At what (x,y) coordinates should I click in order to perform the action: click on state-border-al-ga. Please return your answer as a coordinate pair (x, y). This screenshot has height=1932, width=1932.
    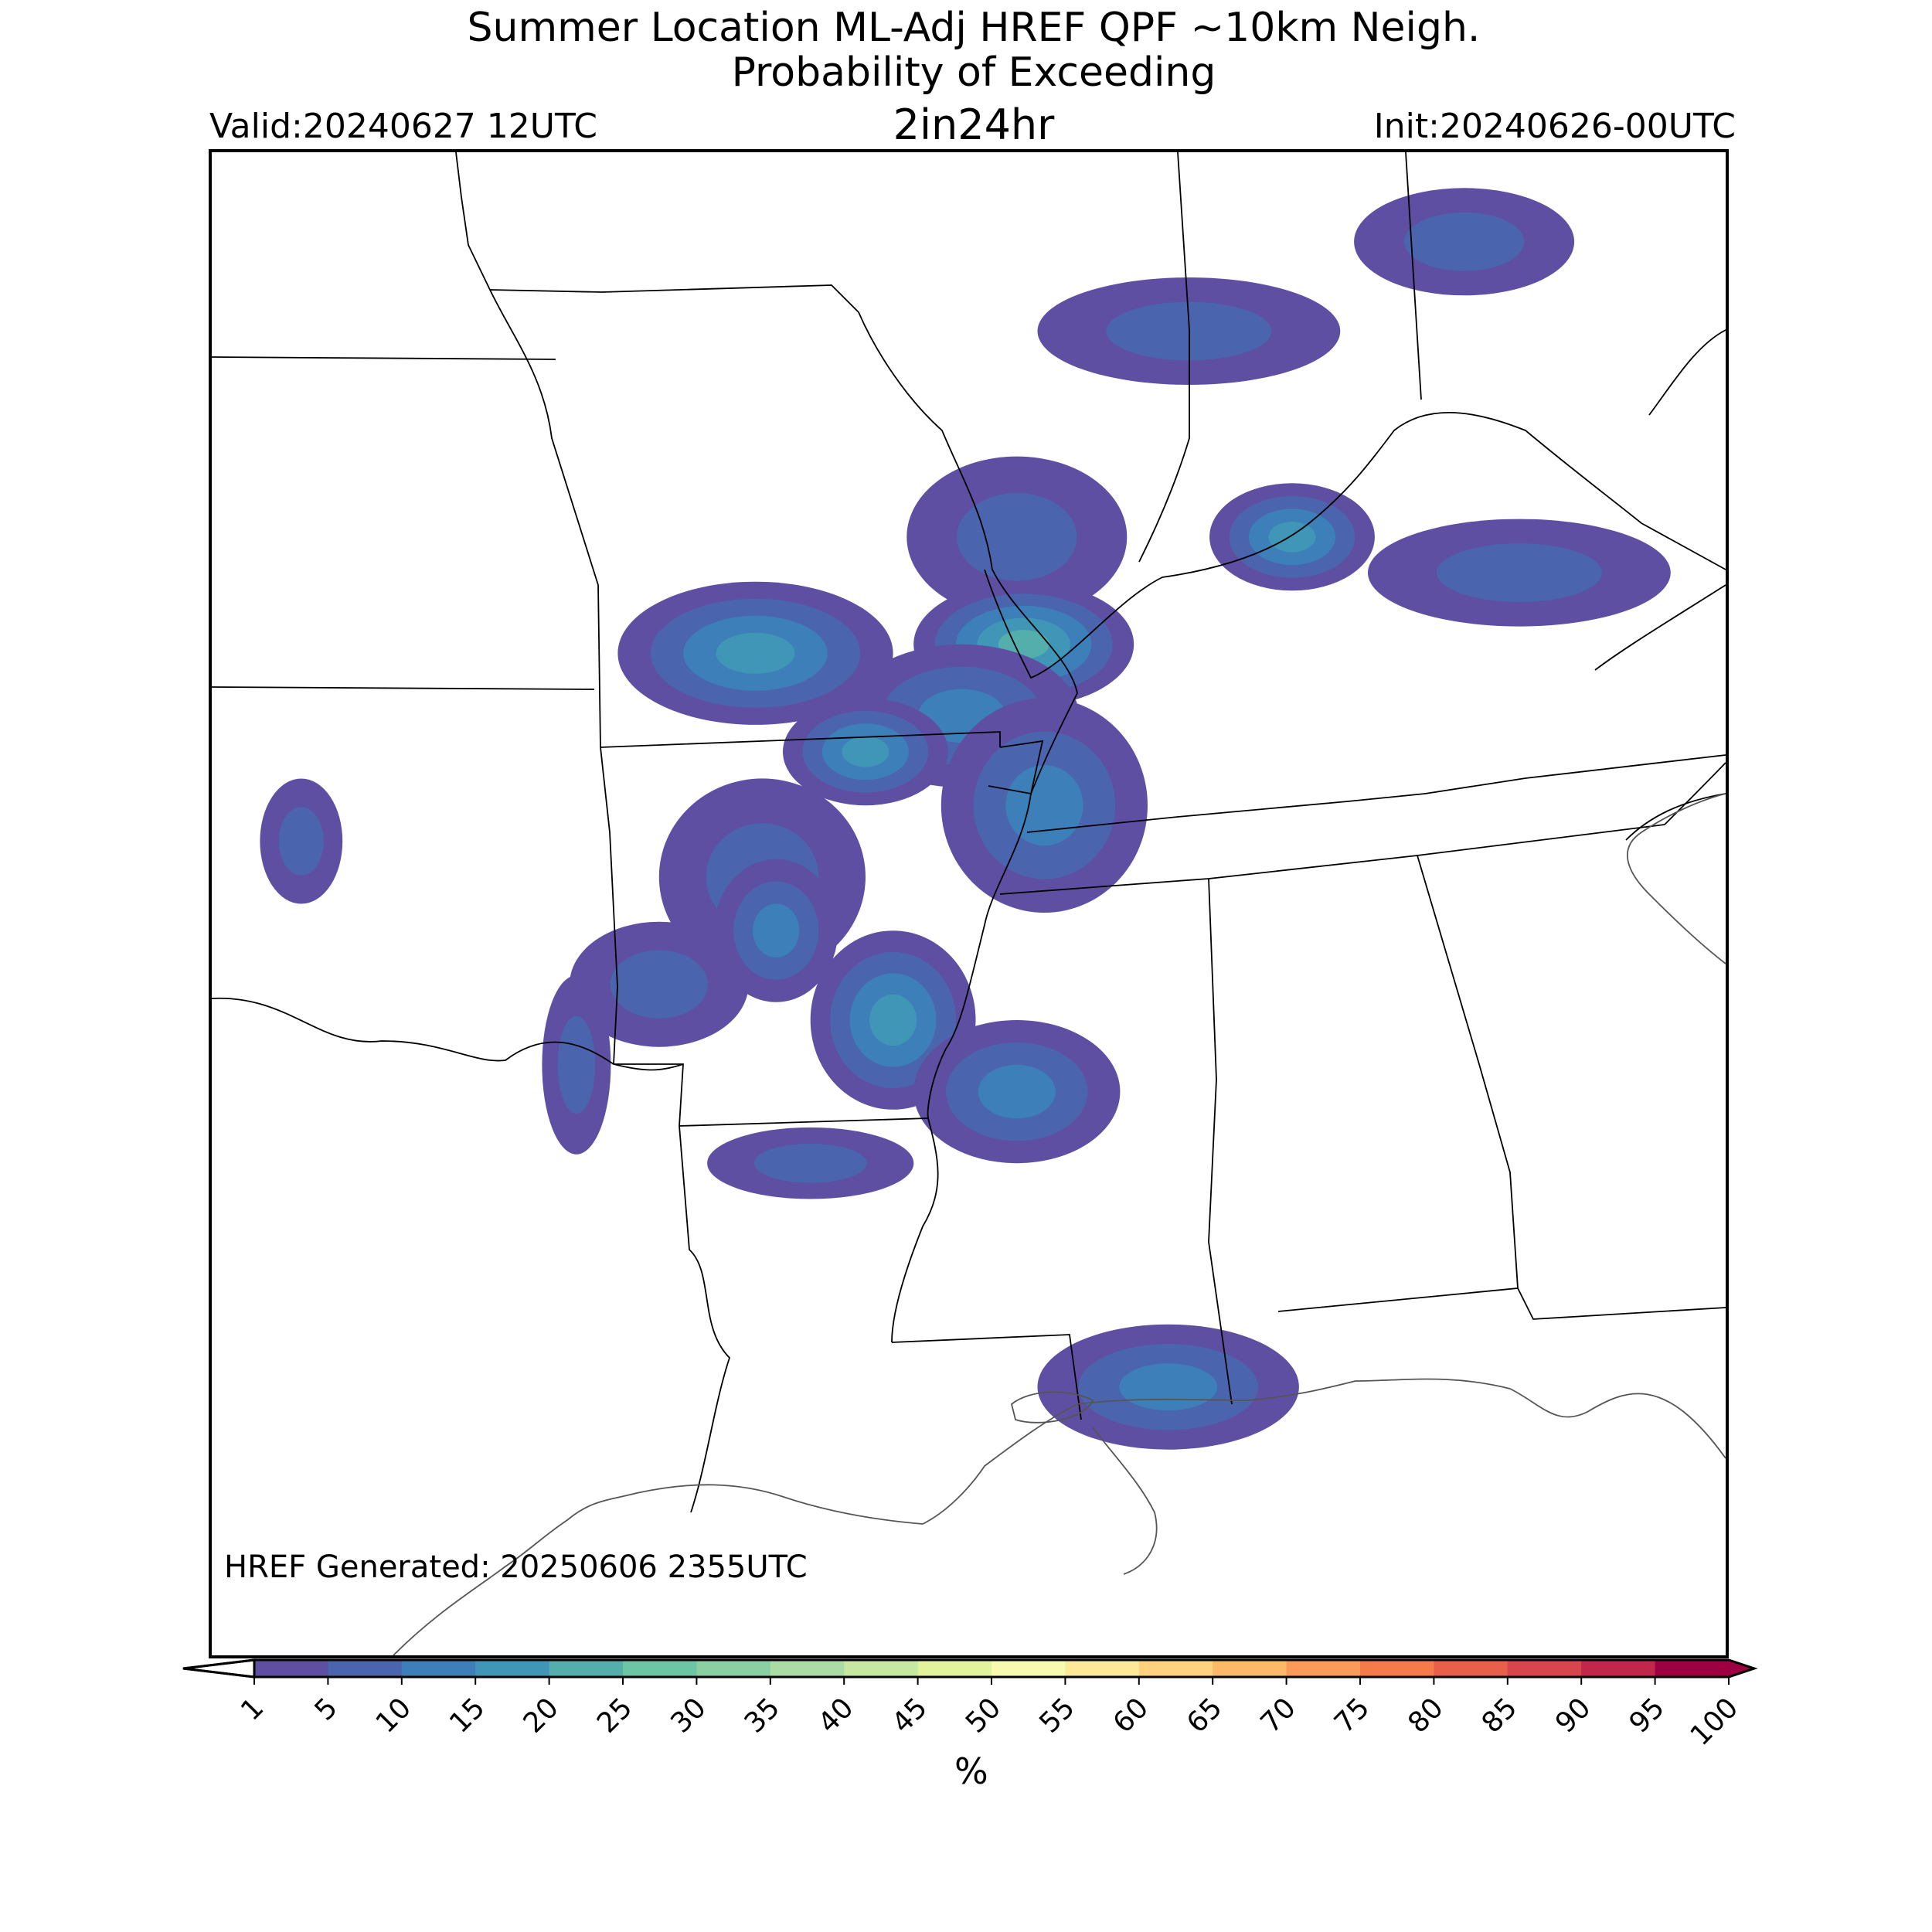
    Looking at the image, I should click on (1468, 1072).